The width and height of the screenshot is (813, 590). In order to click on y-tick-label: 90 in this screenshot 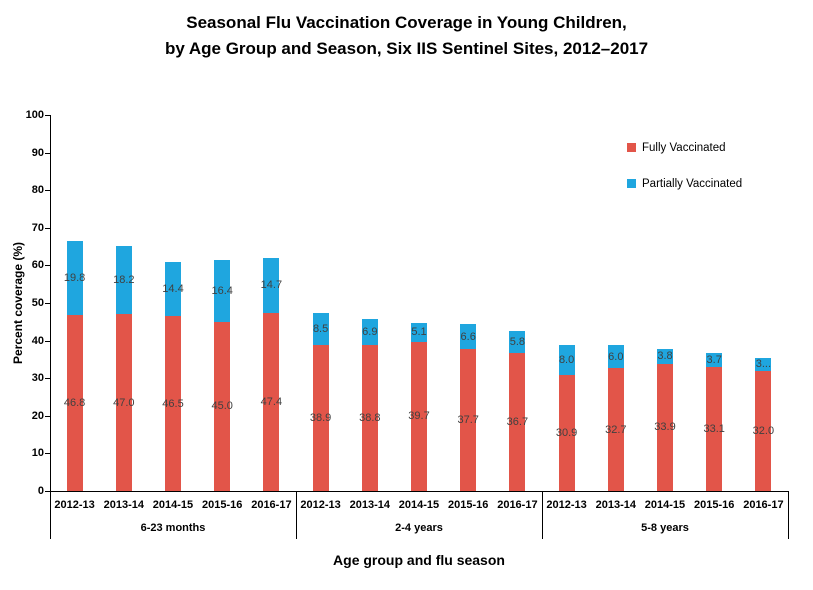, I will do `click(37, 152)`.